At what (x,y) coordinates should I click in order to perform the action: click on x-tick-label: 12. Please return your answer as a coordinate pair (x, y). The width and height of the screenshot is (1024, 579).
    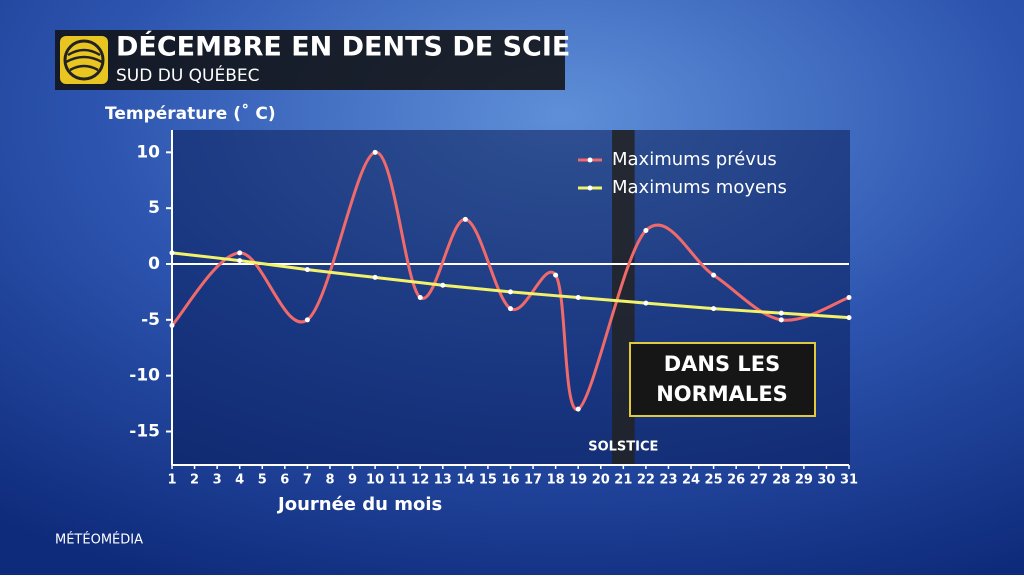
    Looking at the image, I should click on (420, 480).